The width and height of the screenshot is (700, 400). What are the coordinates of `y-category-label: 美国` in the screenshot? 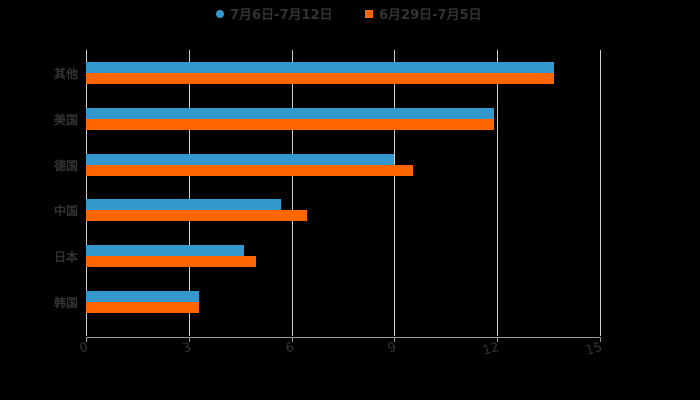 It's located at (65, 119).